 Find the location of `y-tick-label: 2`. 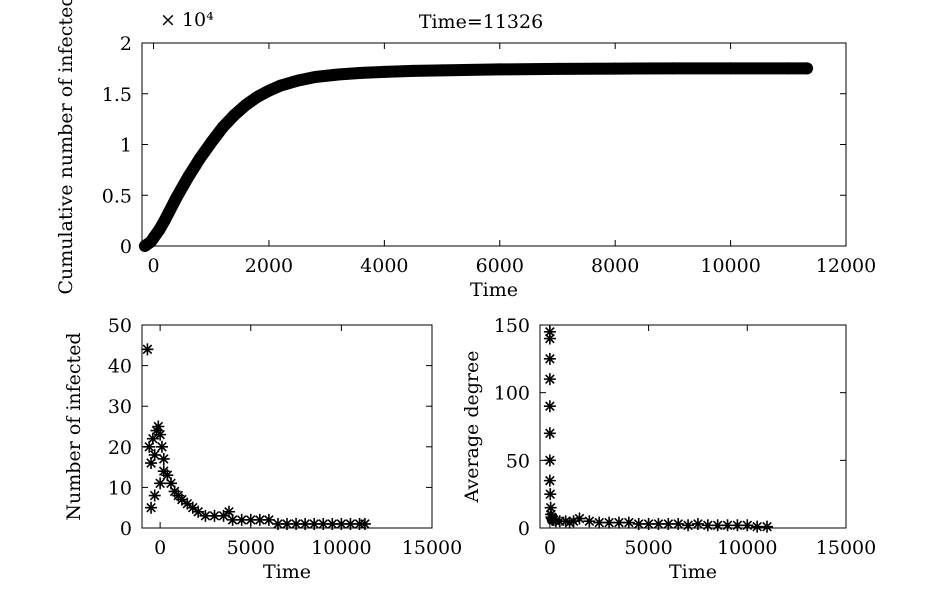

y-tick-label: 2 is located at coordinates (126, 44).